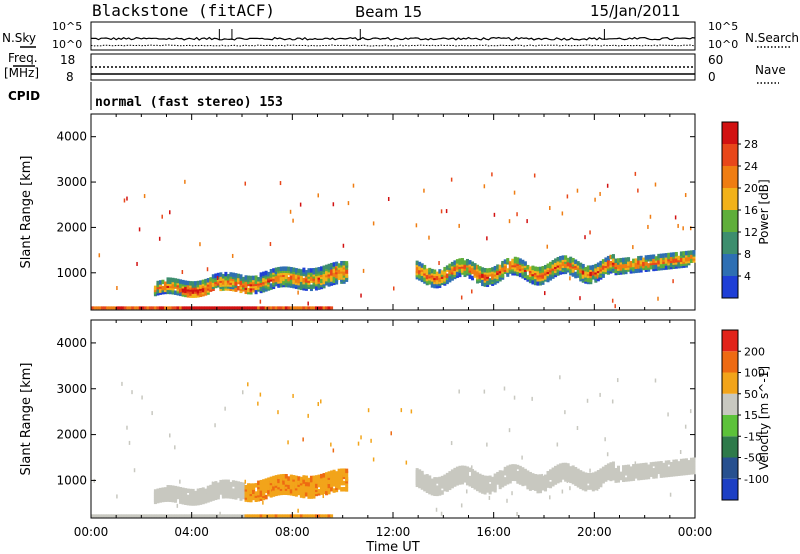  What do you see at coordinates (635, 11) in the screenshot?
I see `date-label: 15/Jan/2011` at bounding box center [635, 11].